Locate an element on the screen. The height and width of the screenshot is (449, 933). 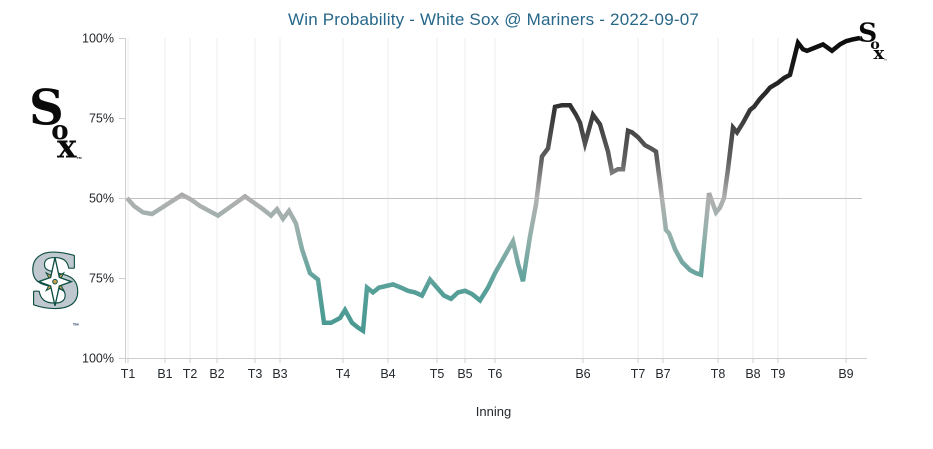
x-tick-label: B4 is located at coordinates (387, 374).